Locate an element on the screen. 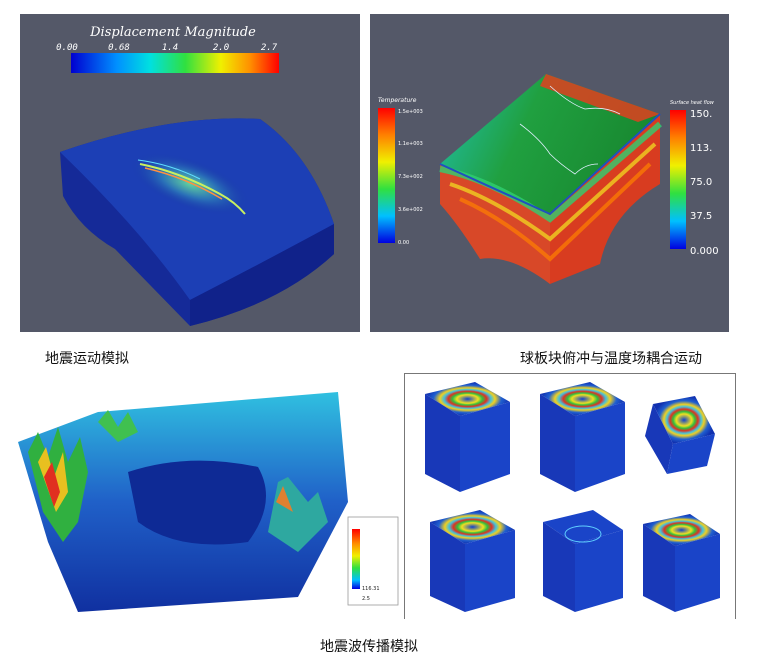 The image size is (776, 656). heat-flow-tick: 75.0 is located at coordinates (701, 182).